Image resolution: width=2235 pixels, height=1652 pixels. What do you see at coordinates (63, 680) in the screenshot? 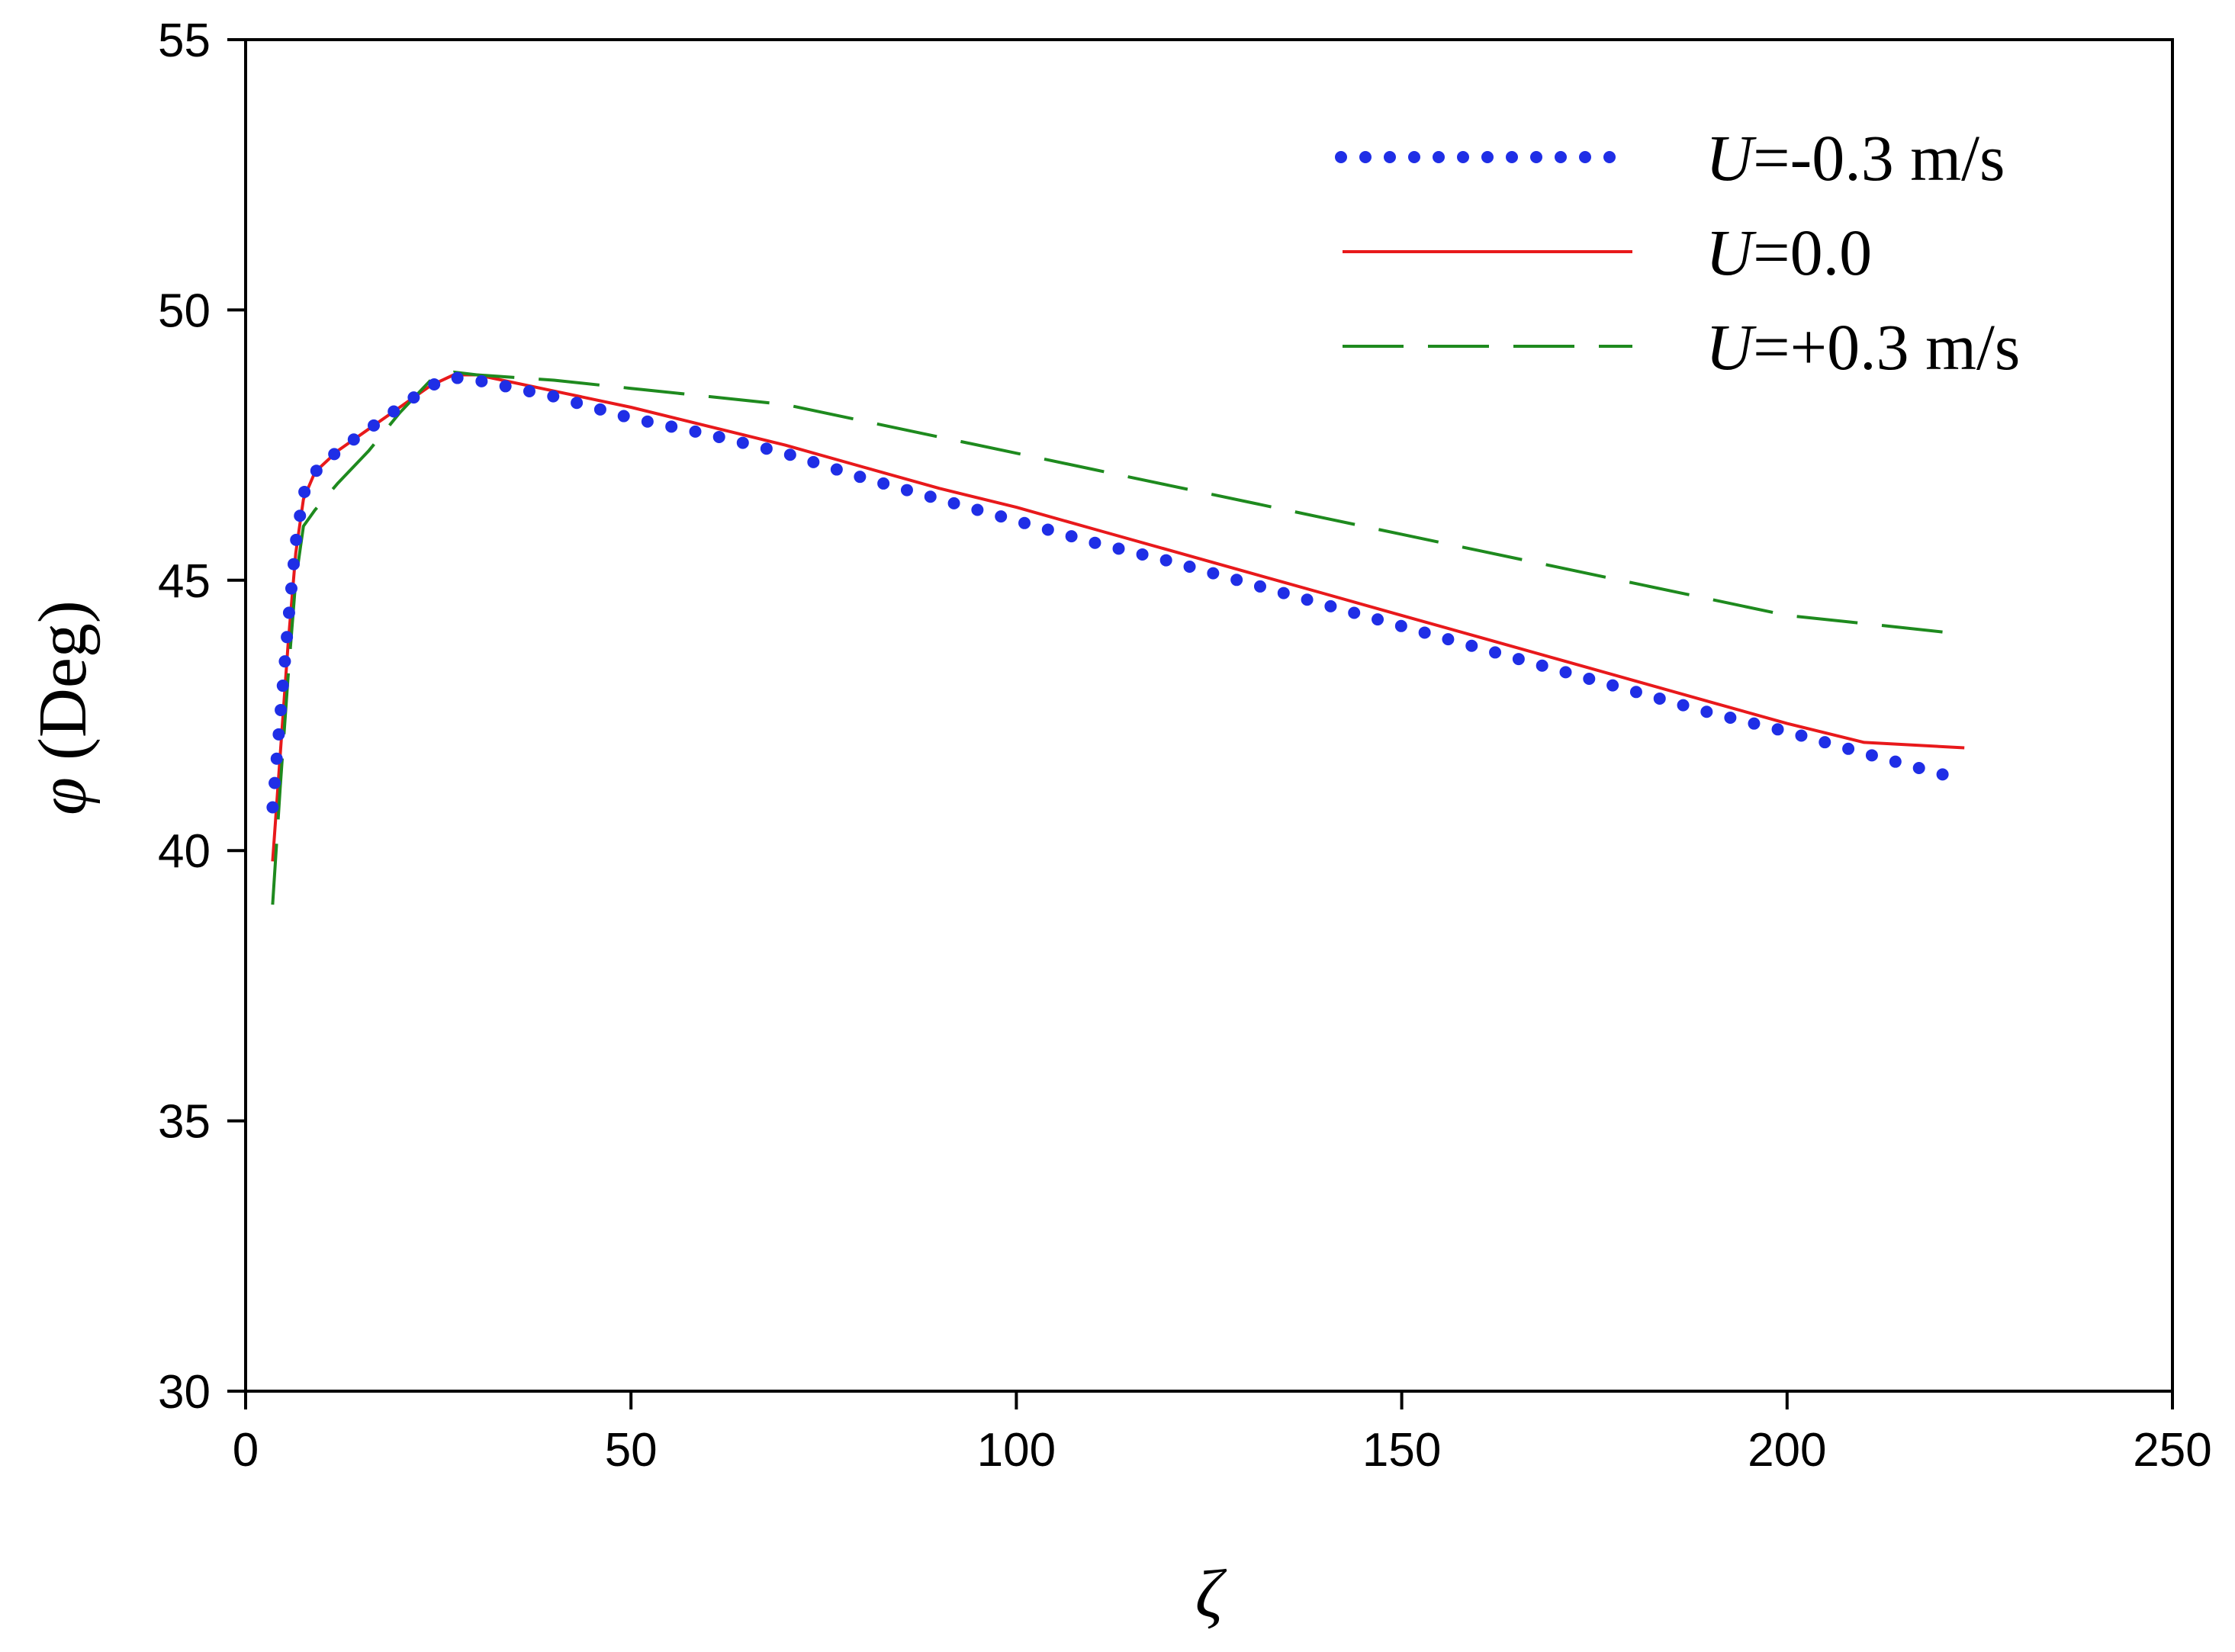
I see `y-axis-unit: (Deg)` at bounding box center [63, 680].